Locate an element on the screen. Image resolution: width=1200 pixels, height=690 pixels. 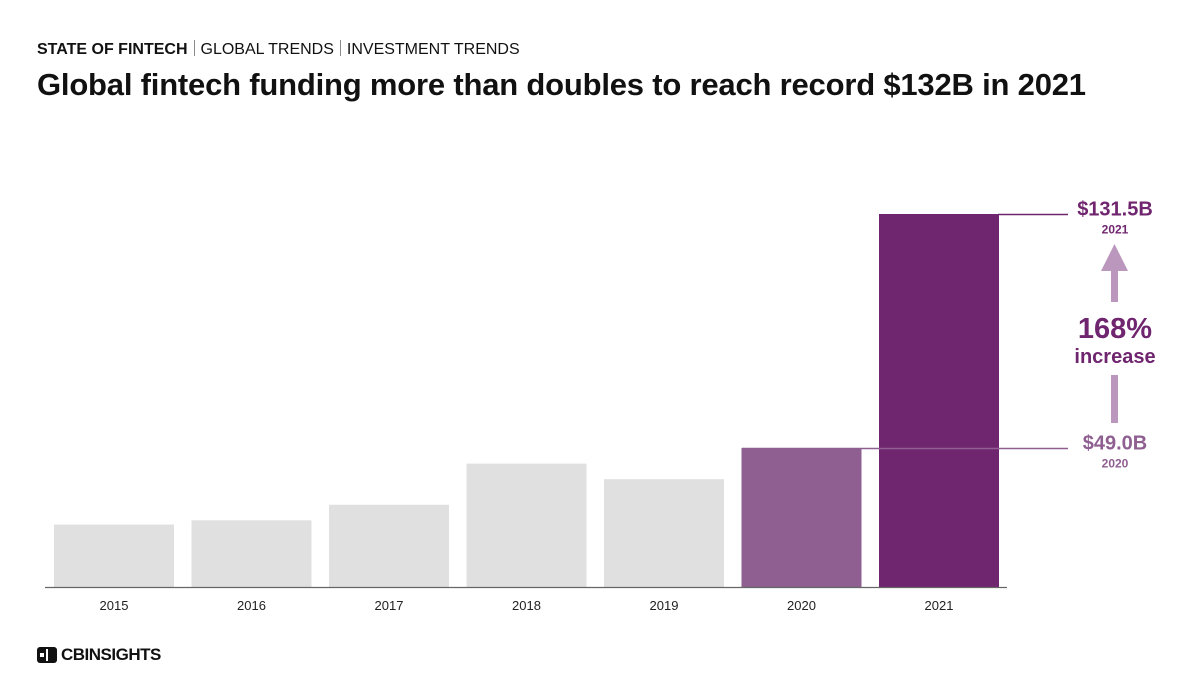
year-label-2020: 2020 is located at coordinates (1115, 464).